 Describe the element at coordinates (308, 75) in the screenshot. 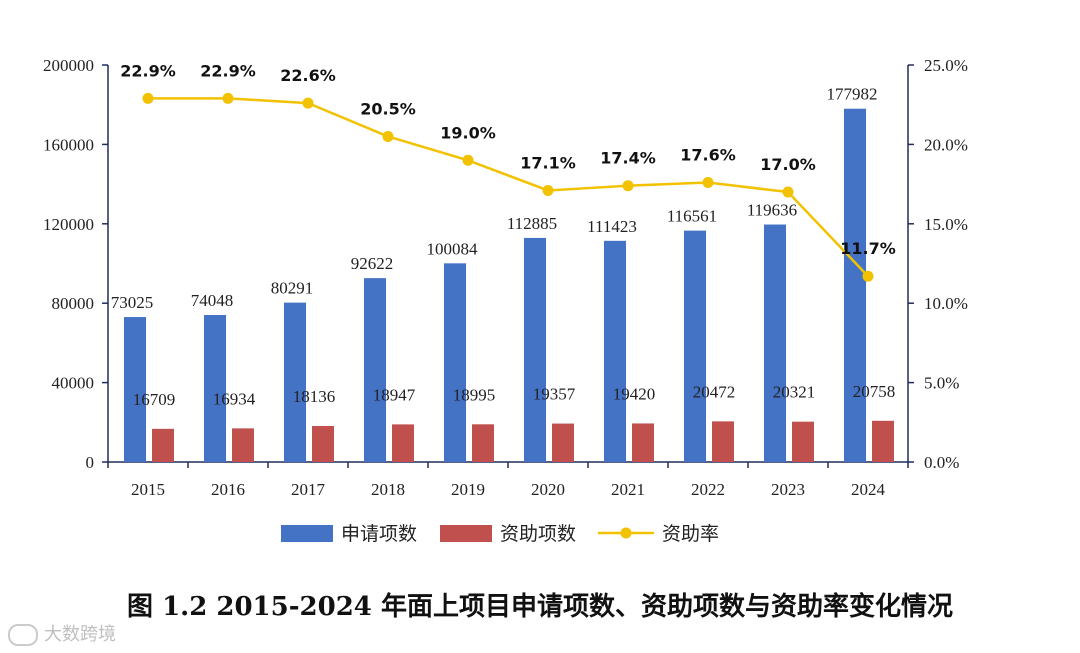

I see `label-rate: 22.6%` at that location.